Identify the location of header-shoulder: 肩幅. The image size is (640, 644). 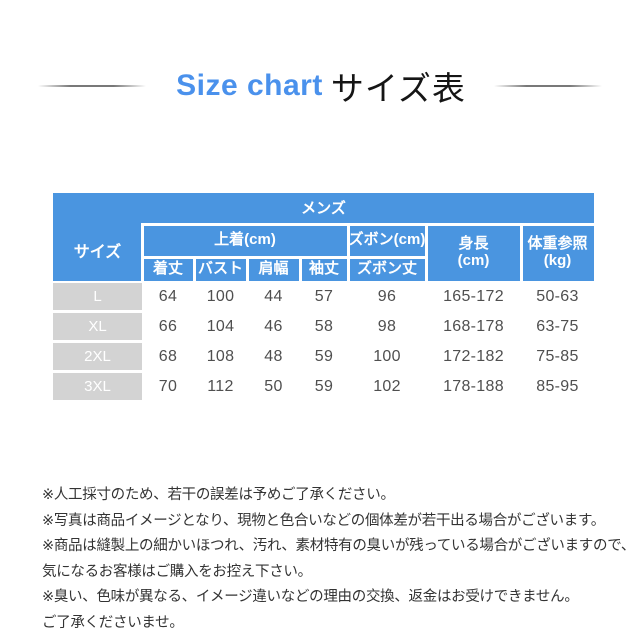
(273, 268).